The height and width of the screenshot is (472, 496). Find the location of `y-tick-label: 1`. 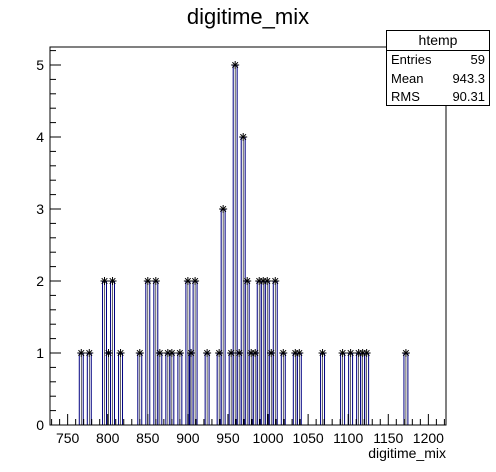

y-tick-label: 1 is located at coordinates (40, 353).